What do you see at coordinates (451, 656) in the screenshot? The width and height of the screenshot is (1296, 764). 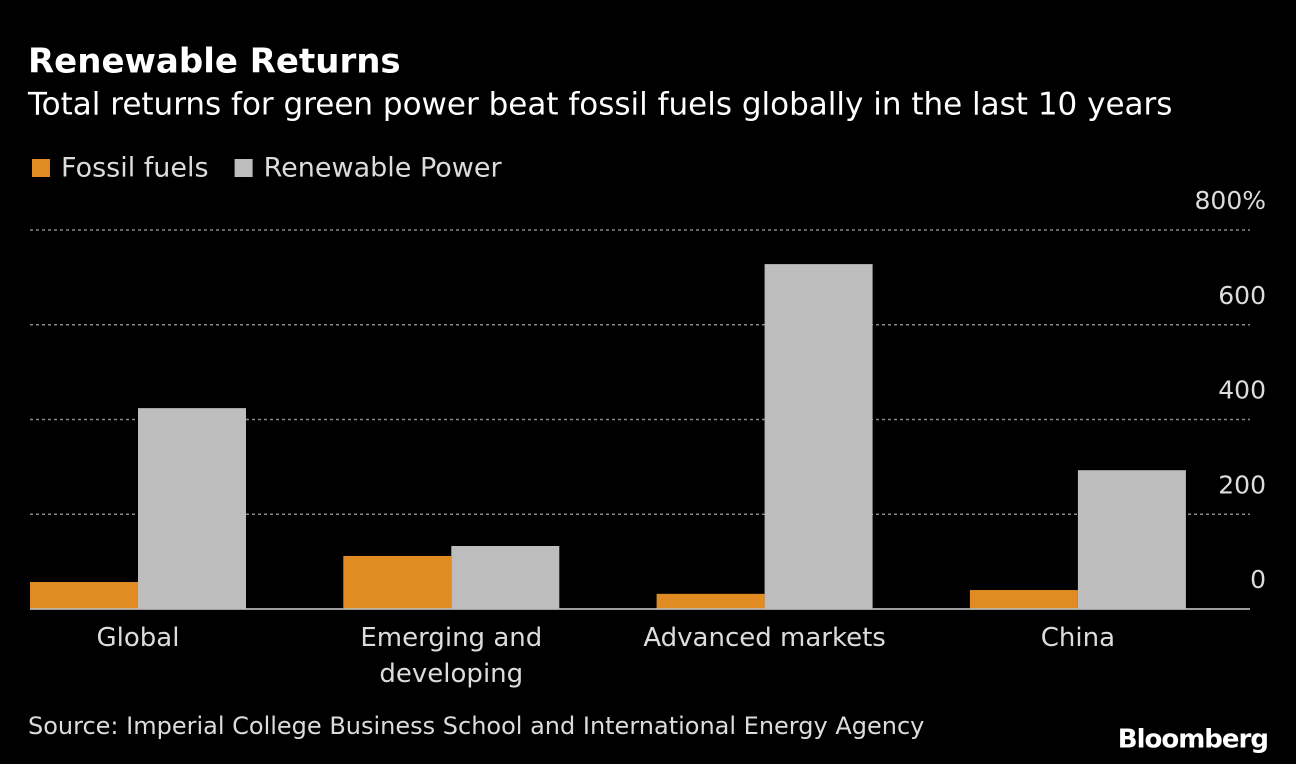 I see `x-tick-label: Emerging and developing` at bounding box center [451, 656].